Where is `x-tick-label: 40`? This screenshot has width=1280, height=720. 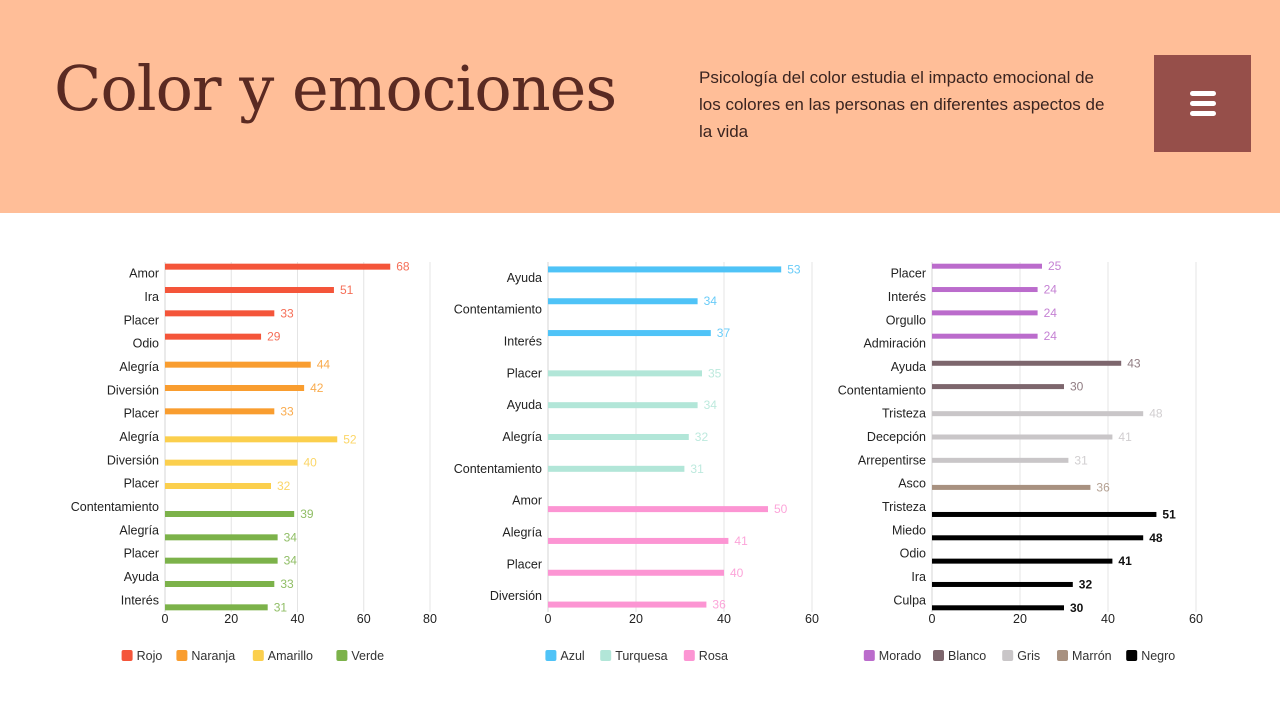 x-tick-label: 40 is located at coordinates (1108, 619).